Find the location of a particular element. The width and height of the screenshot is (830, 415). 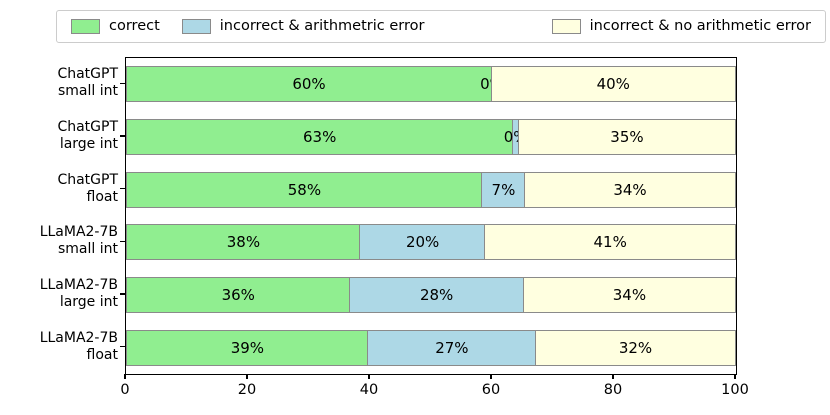

x-tick-label: 60 is located at coordinates (491, 390).